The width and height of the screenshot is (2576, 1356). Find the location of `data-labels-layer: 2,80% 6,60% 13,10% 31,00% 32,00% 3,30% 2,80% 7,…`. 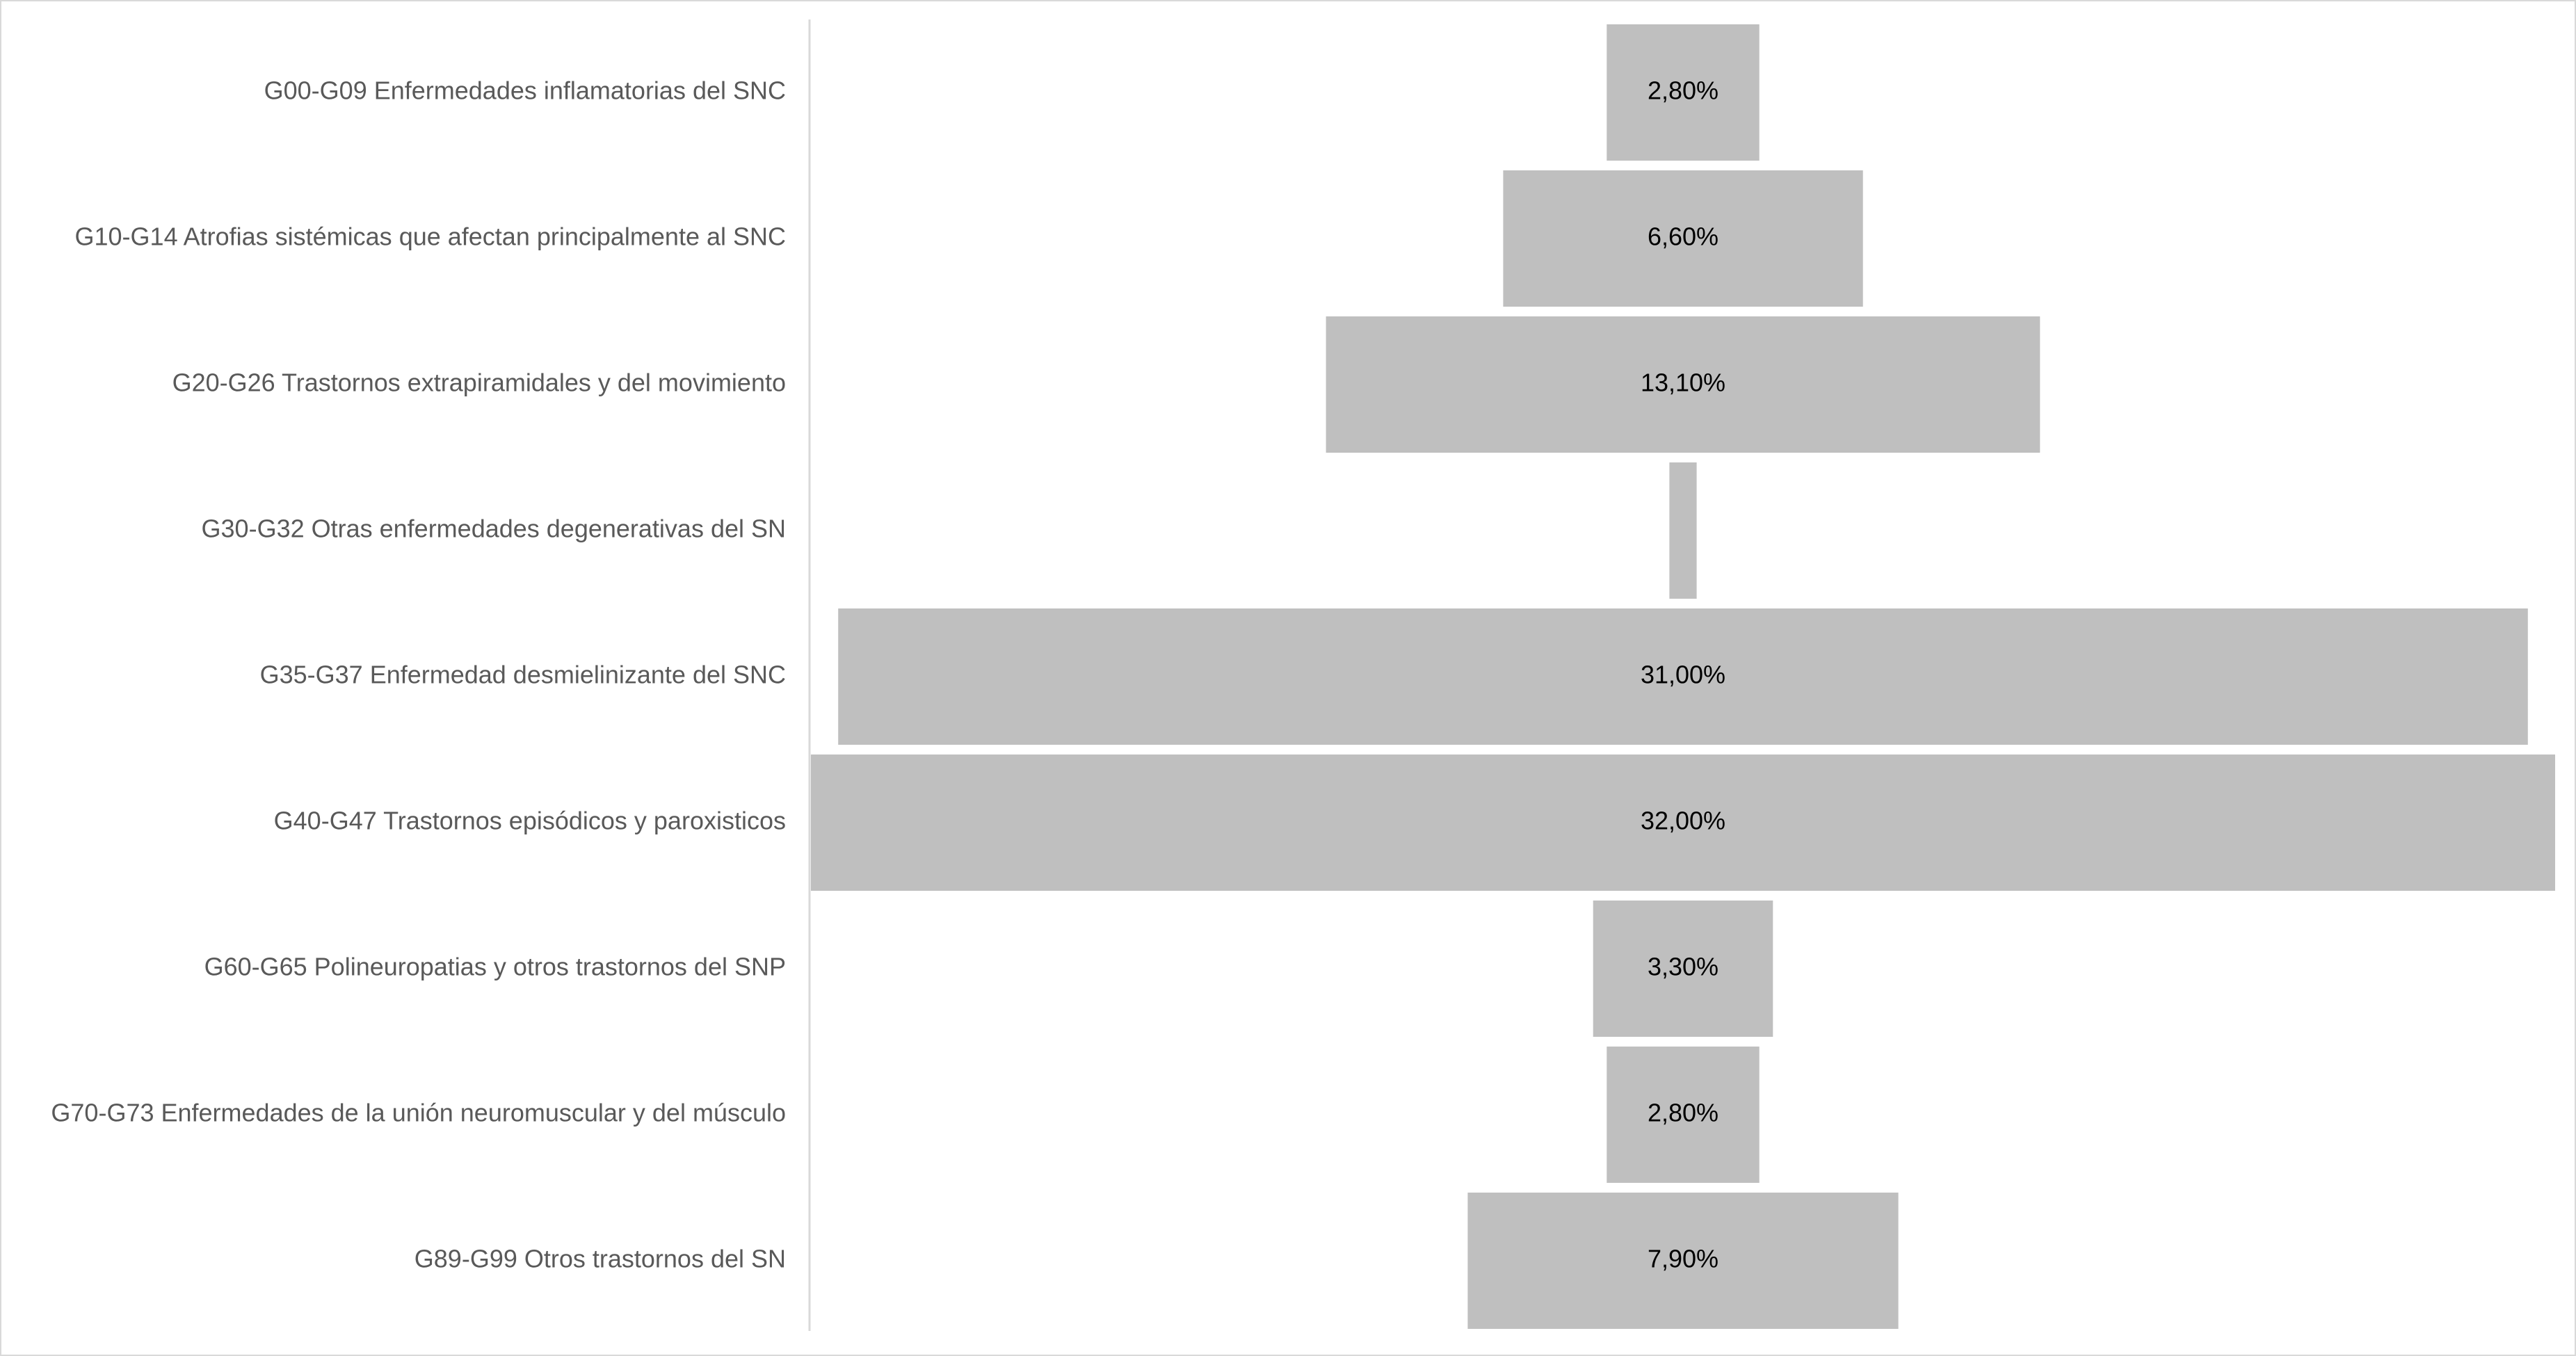

data-labels-layer: 2,80% 6,60% 13,10% 31,00% 32,00% 3,30% 2,80% 7,… is located at coordinates (1683, 674).